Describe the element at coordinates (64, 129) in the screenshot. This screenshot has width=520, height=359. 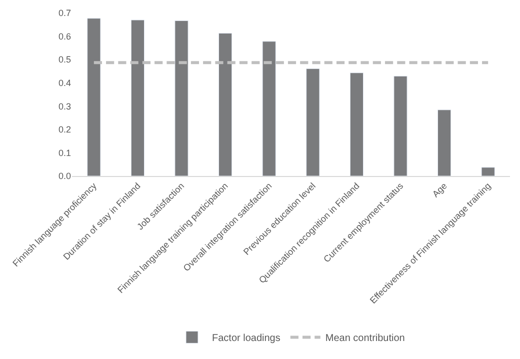
I see `y-tick-label: 0.2` at that location.